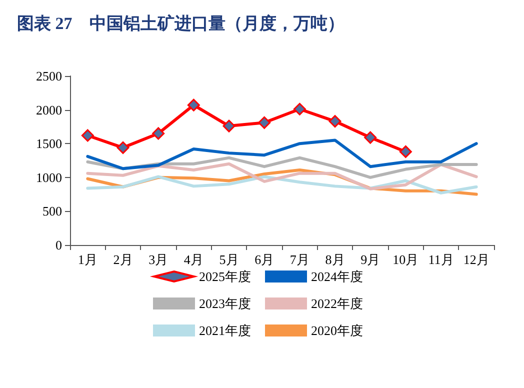  What do you see at coordinates (49, 110) in the screenshot?
I see `y-tick-label: 2000` at bounding box center [49, 110].